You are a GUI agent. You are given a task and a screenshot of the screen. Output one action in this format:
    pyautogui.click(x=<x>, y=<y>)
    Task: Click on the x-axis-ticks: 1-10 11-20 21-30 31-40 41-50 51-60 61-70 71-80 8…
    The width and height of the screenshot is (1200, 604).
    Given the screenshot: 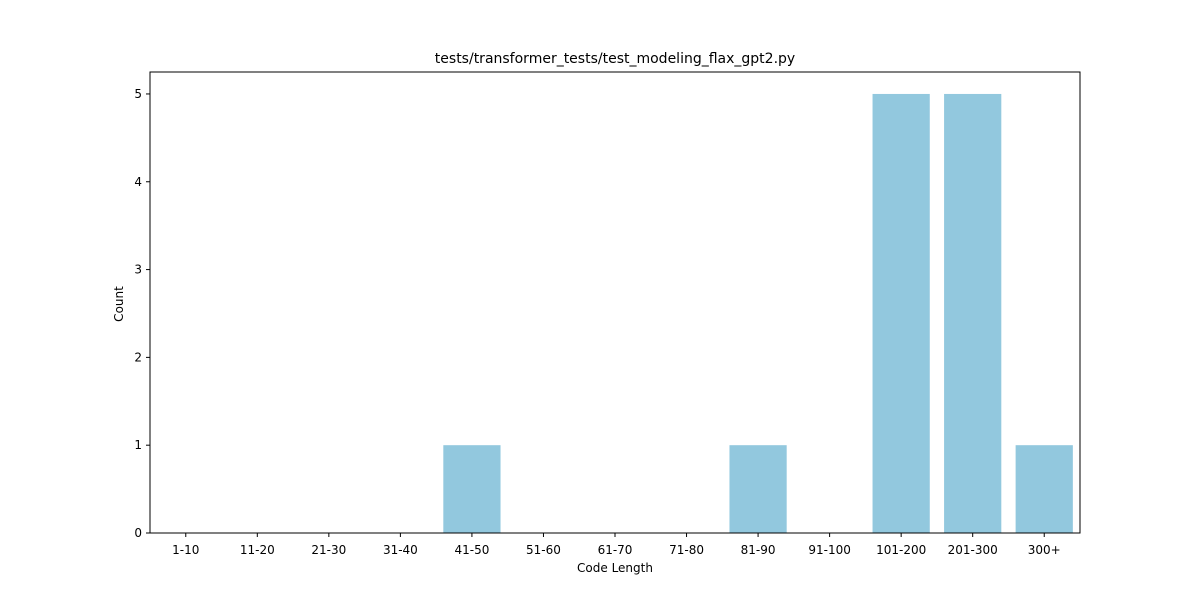 What is the action you would take?
    pyautogui.click(x=616, y=545)
    